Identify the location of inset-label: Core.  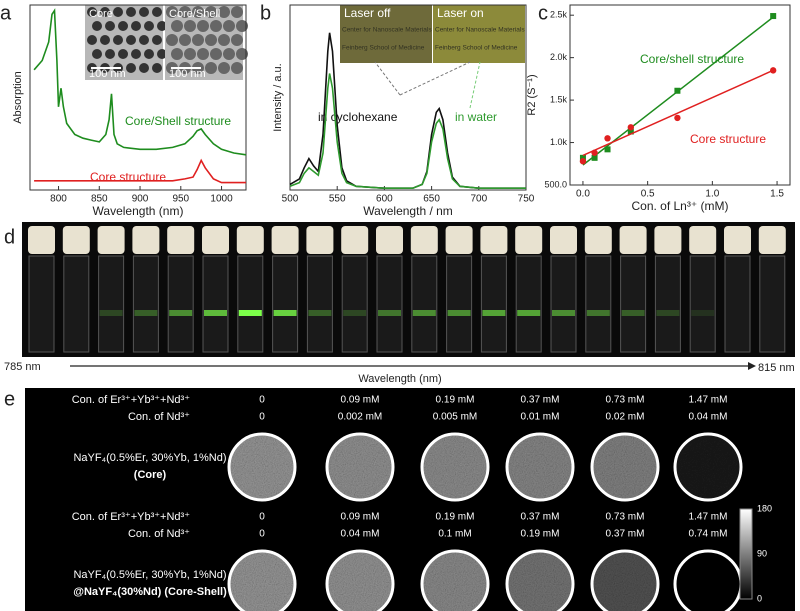
(101, 14).